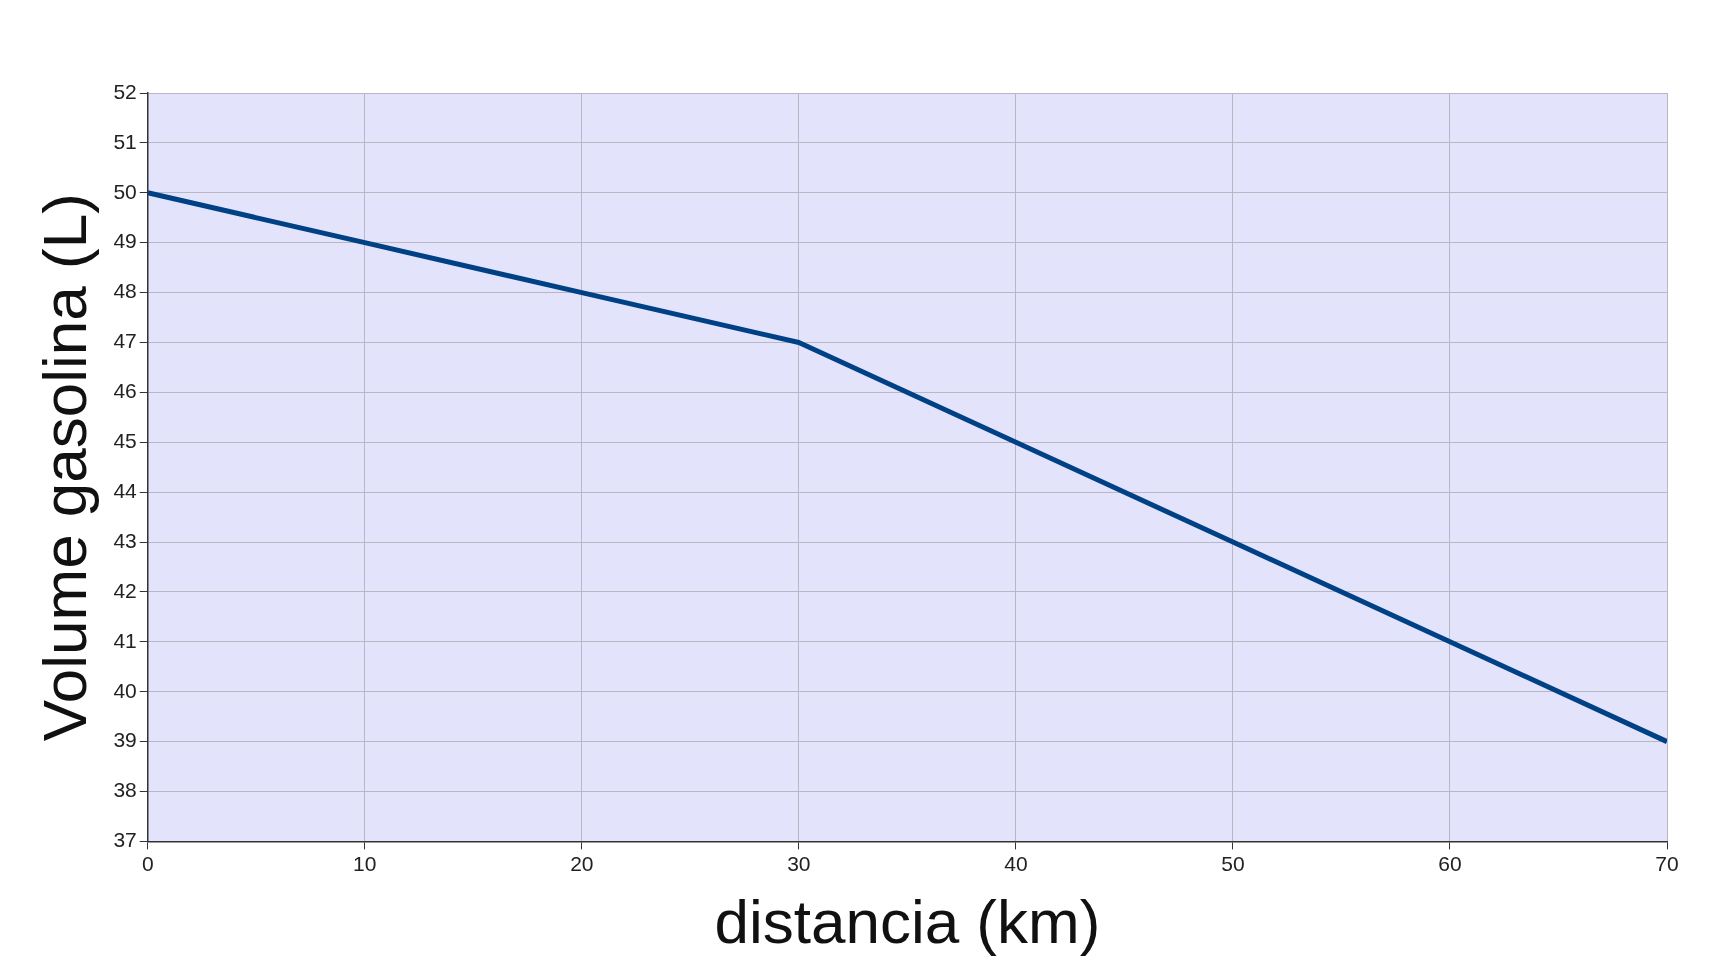 Image resolution: width=1725 pixels, height=979 pixels. What do you see at coordinates (125, 740) in the screenshot?
I see `y-tick-label: 39` at bounding box center [125, 740].